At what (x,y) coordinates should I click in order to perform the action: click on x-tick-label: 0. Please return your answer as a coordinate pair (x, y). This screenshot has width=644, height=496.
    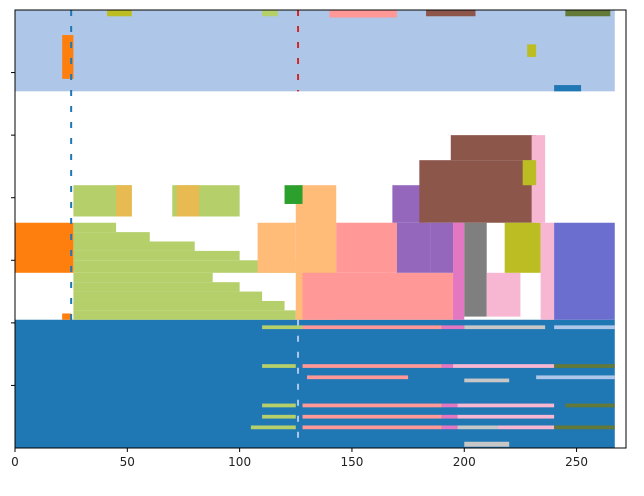
    Looking at the image, I should click on (15, 462).